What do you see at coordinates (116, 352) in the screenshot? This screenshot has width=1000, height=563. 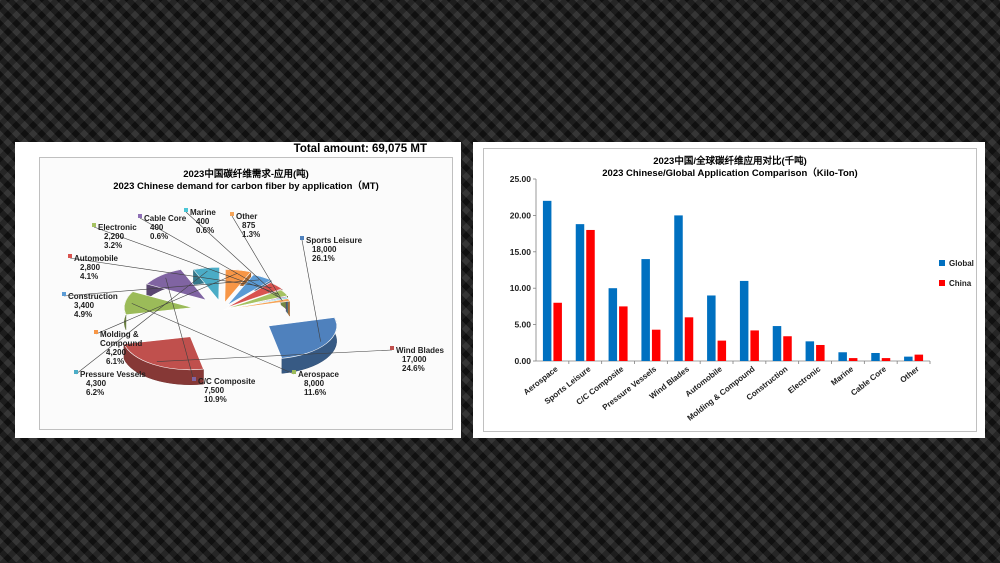 I see `pie-label-value-molding-compound: 4,200` at bounding box center [116, 352].